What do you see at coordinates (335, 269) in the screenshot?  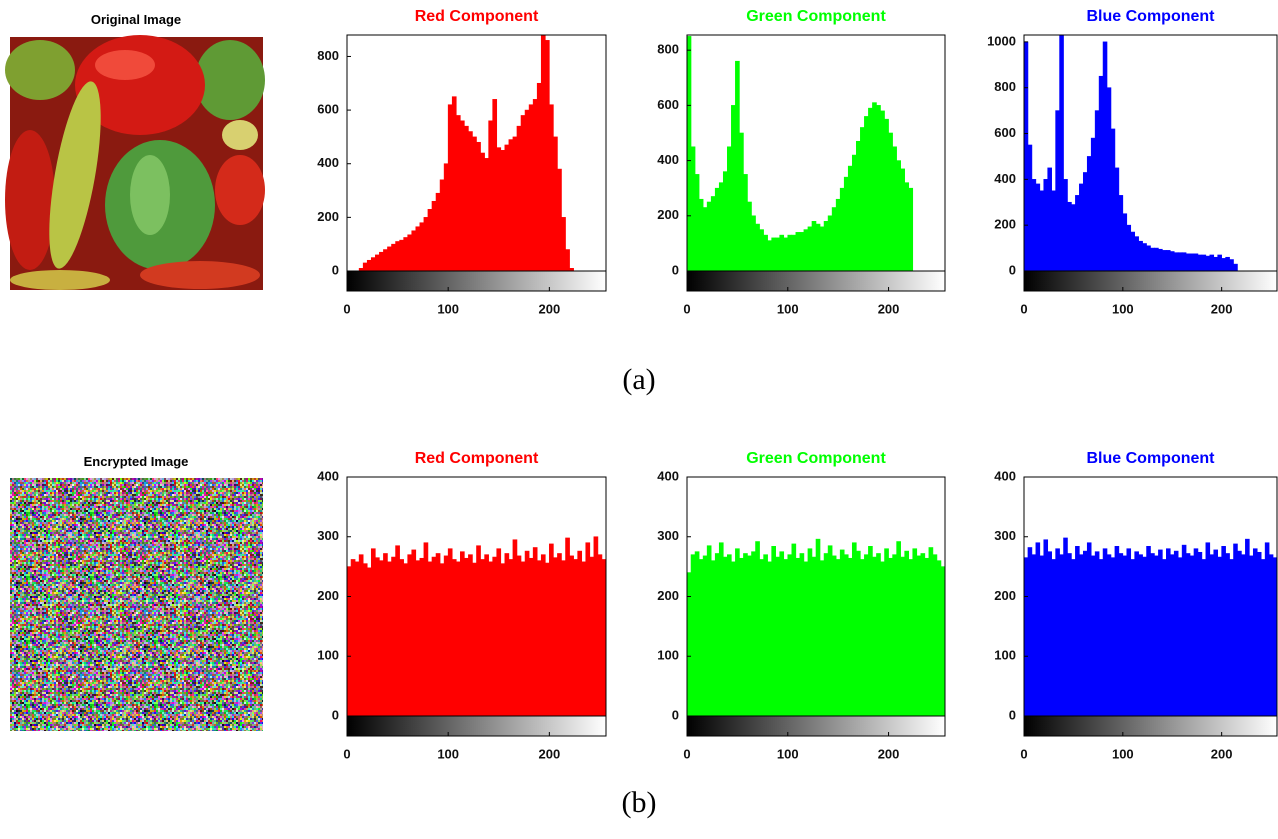 I see `y-tick-label: 0` at bounding box center [335, 269].